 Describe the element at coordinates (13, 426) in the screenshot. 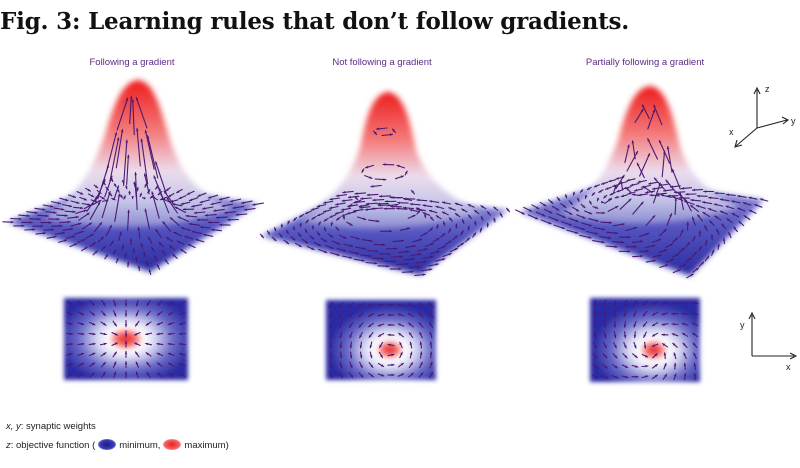

I see `legend-vars-xy: x, y` at that location.